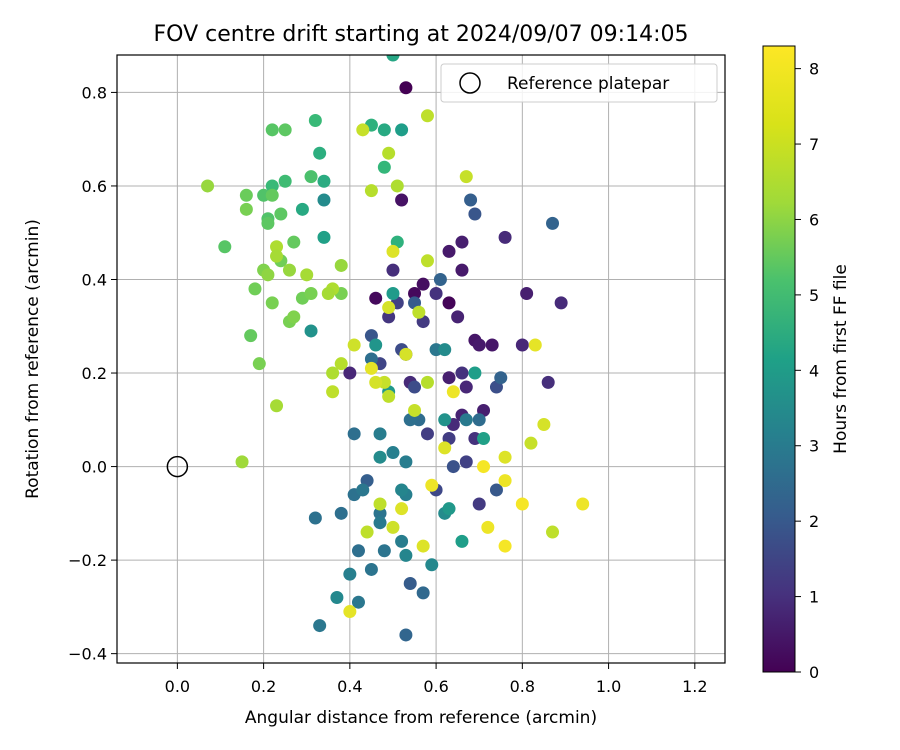  Describe the element at coordinates (814, 597) in the screenshot. I see `colorbar-tick-label: 1` at that location.